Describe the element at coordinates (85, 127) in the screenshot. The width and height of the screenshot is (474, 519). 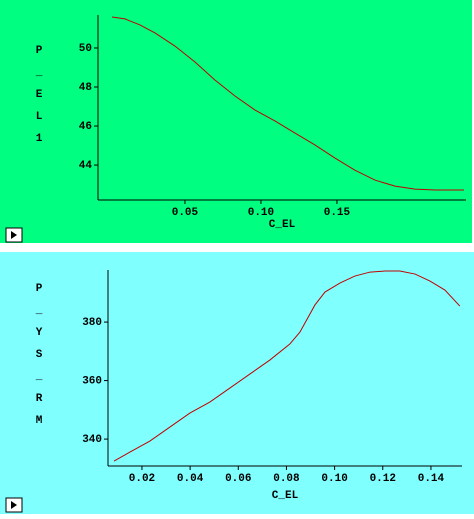
I see `y-tick-label: 46` at that location.